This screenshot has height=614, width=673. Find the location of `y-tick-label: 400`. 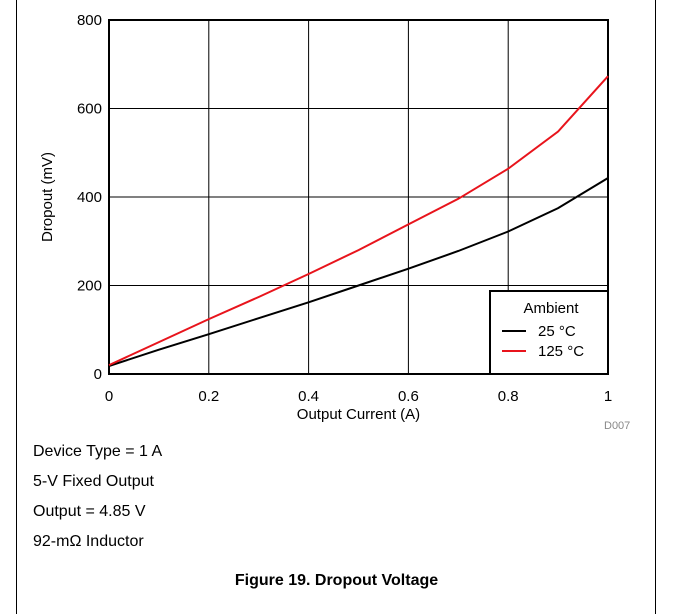

y-tick-label: 400 is located at coordinates (89, 197).